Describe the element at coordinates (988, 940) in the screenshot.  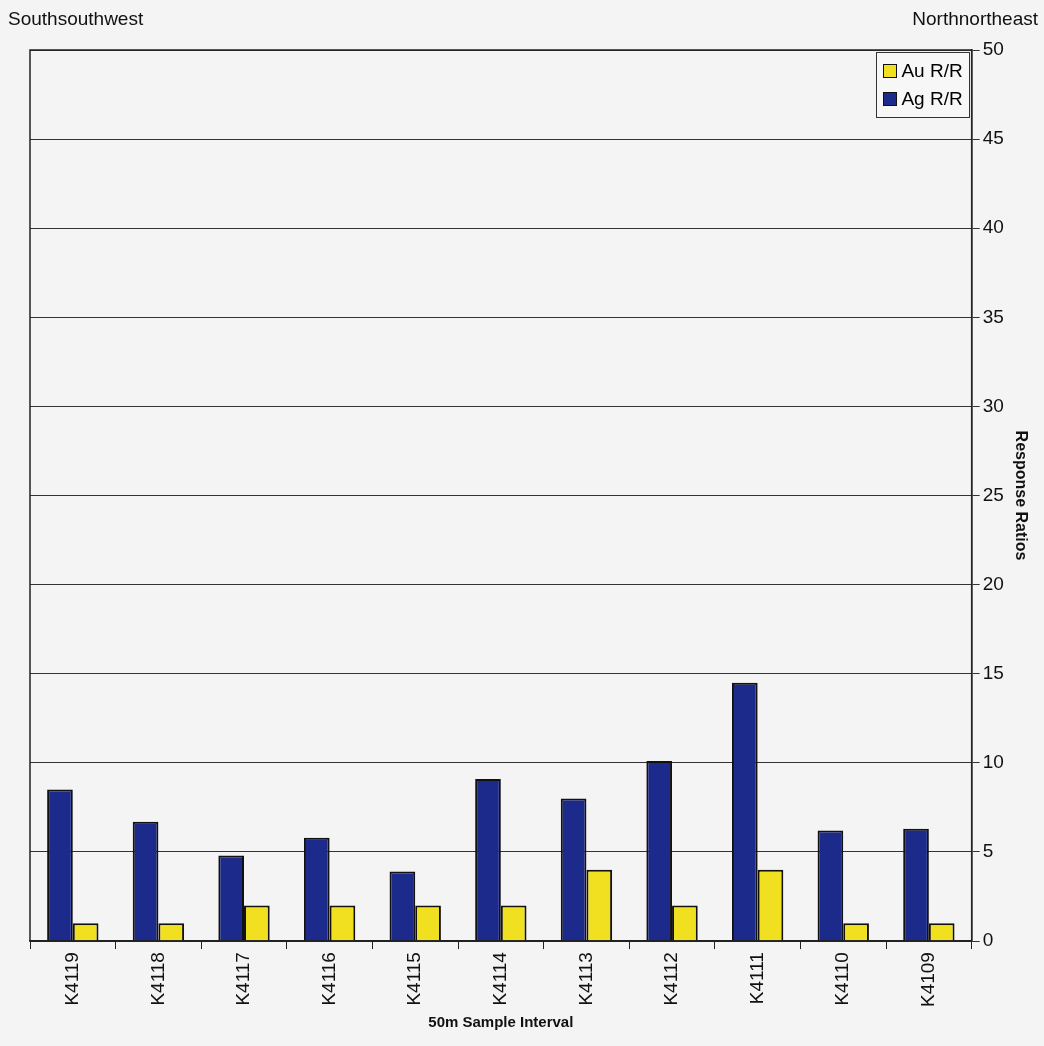
I see `y-tick-label: 0` at that location.